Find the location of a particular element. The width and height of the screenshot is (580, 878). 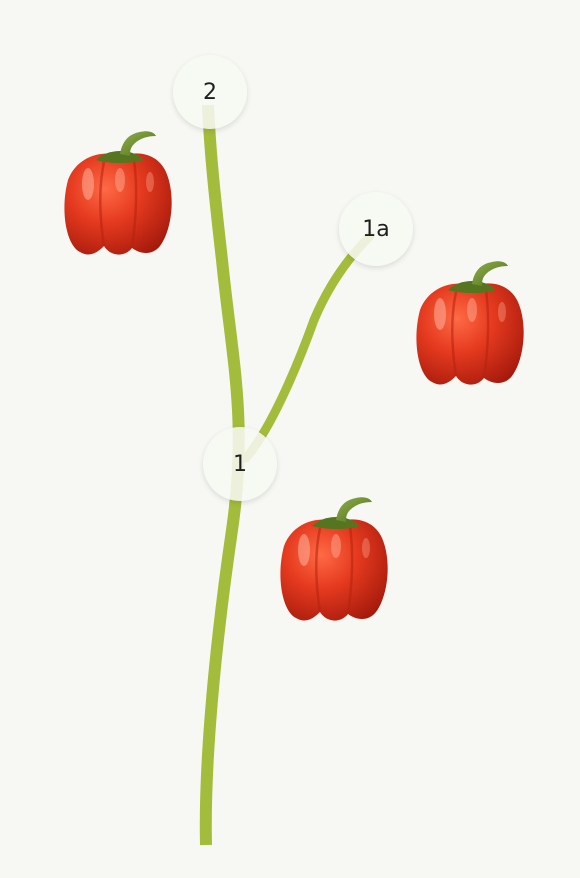

node-1-label: 1 is located at coordinates (240, 464).